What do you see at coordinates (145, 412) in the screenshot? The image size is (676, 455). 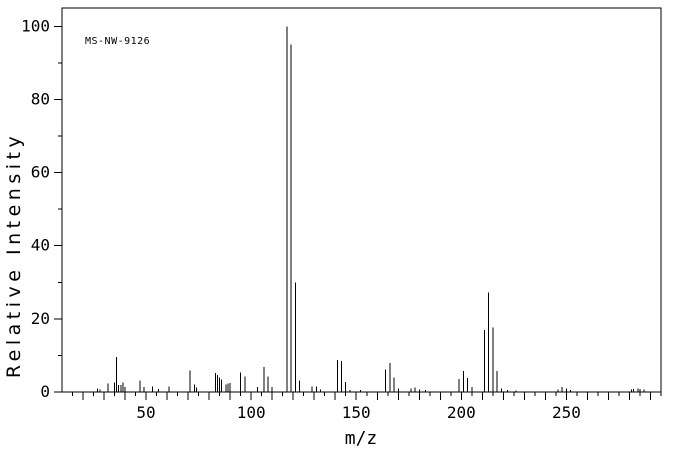 I see `x-tick-label: 50` at bounding box center [145, 412].